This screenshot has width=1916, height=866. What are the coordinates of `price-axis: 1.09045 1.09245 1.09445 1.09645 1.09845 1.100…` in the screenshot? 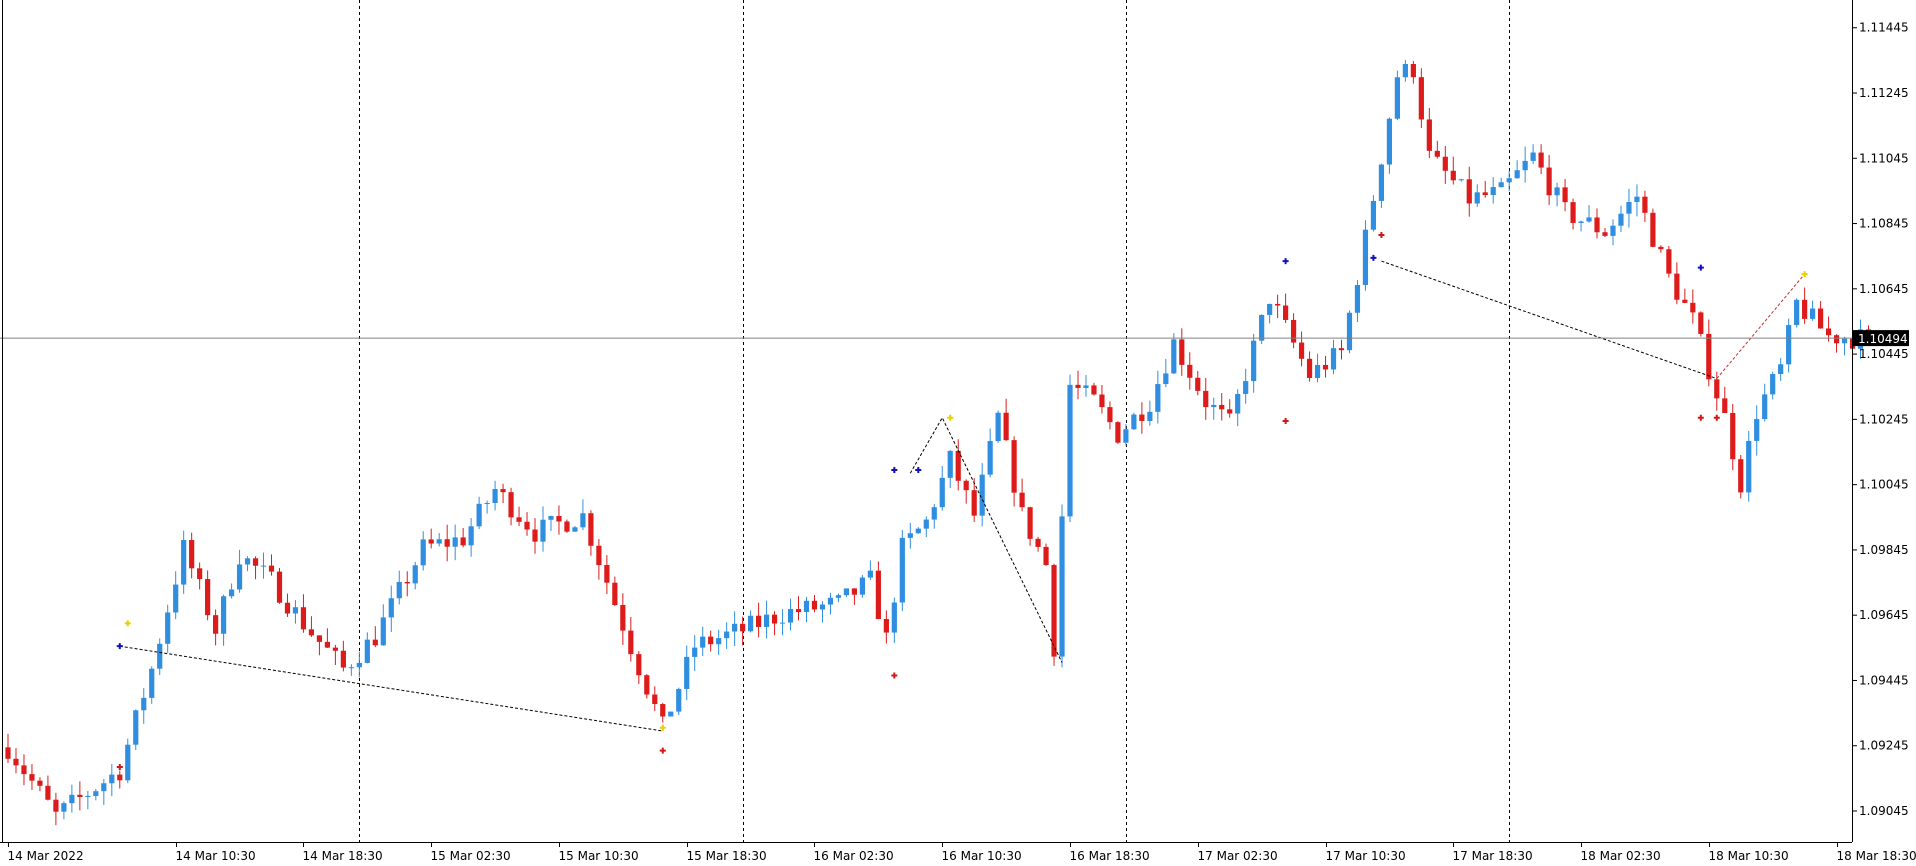 It's located at (1880, 419).